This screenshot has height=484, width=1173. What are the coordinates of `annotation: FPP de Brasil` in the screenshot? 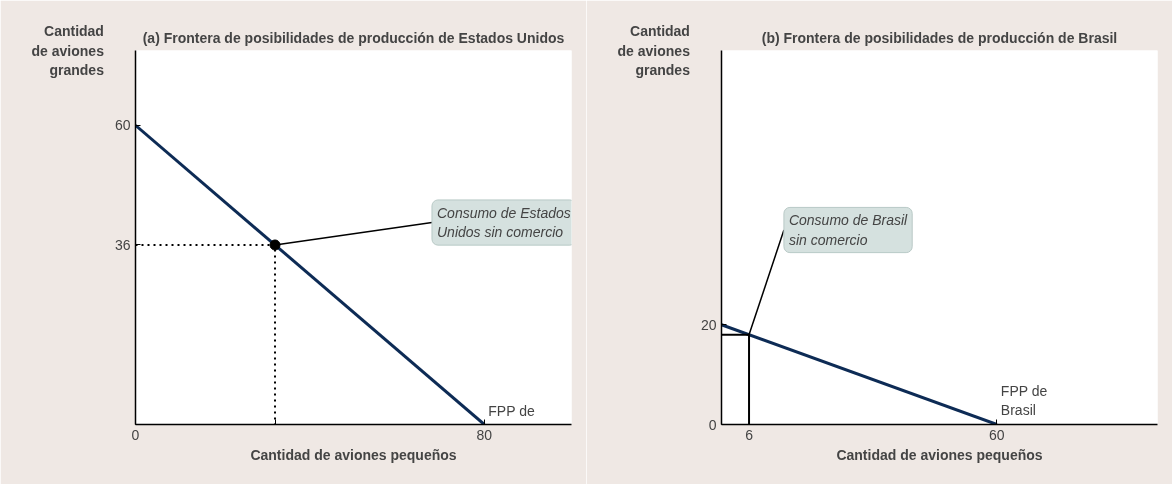 It's located at (1024, 401).